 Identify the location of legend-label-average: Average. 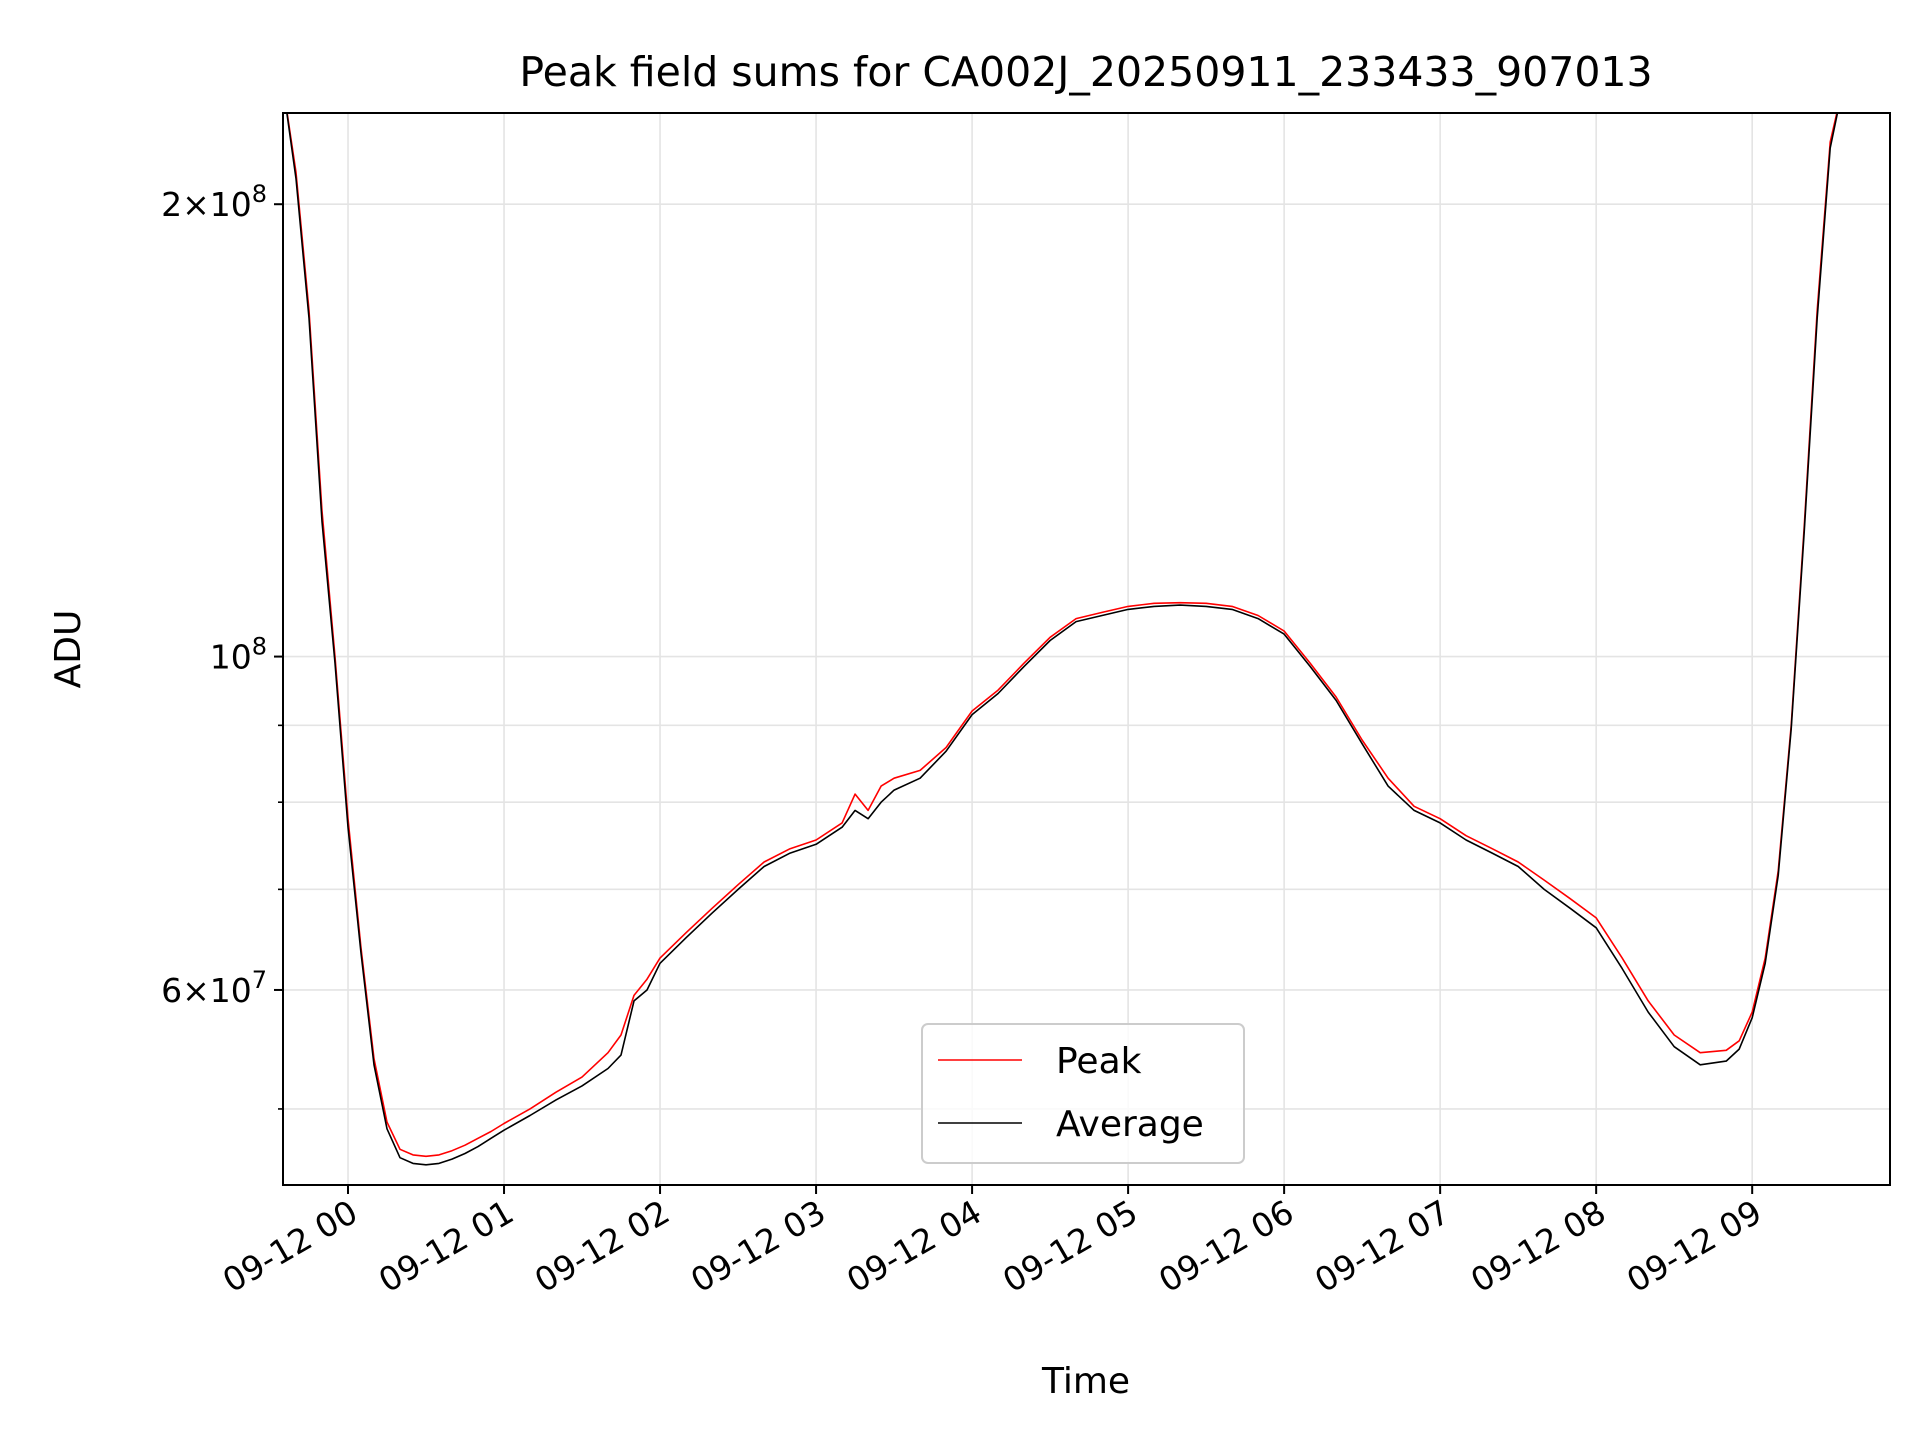
(1130, 1124).